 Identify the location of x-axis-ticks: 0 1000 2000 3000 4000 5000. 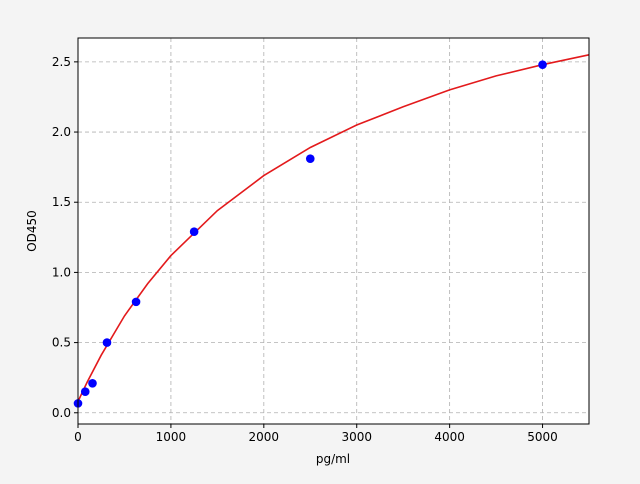
(316, 434).